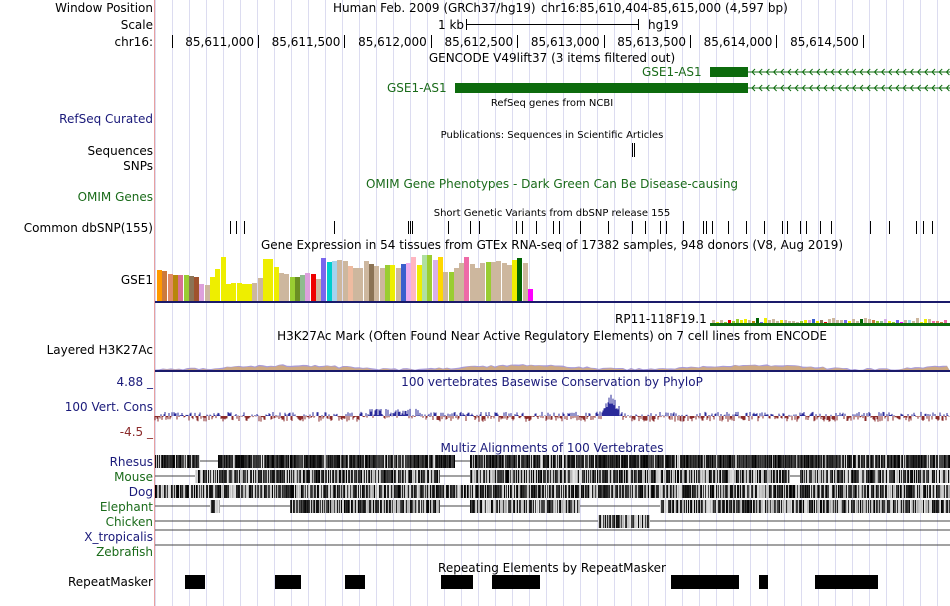 This screenshot has width=950, height=606. What do you see at coordinates (140, 492) in the screenshot?
I see `species-dog: Dog` at bounding box center [140, 492].